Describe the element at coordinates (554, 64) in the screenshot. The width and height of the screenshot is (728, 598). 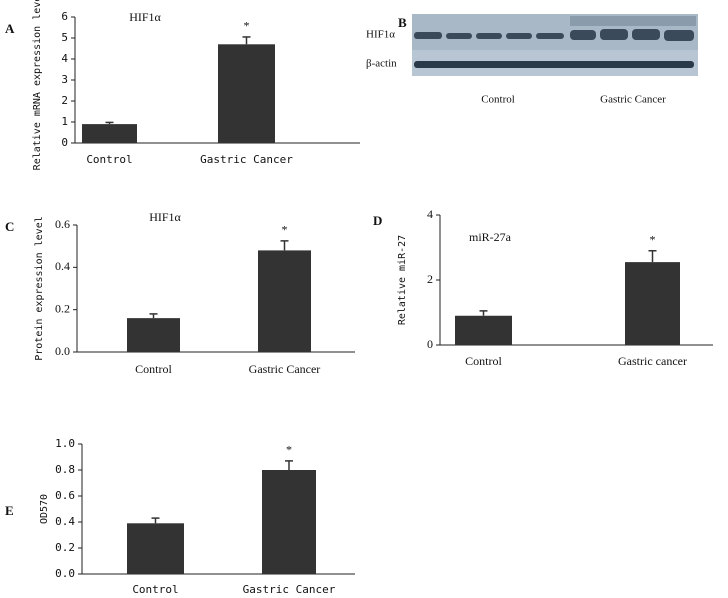
I see `actin-bands` at that location.